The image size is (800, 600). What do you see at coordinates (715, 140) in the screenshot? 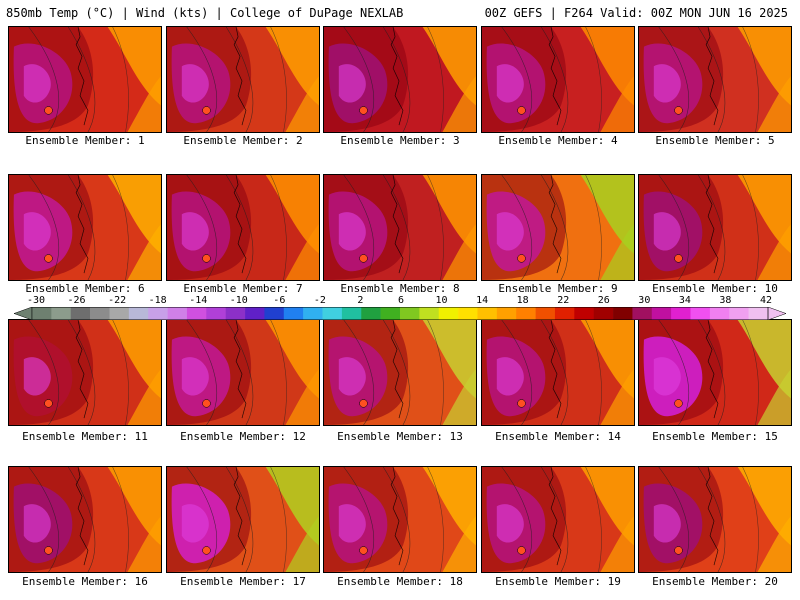
I see `ensemble-member-label: Ensemble Member: 5` at bounding box center [715, 140].